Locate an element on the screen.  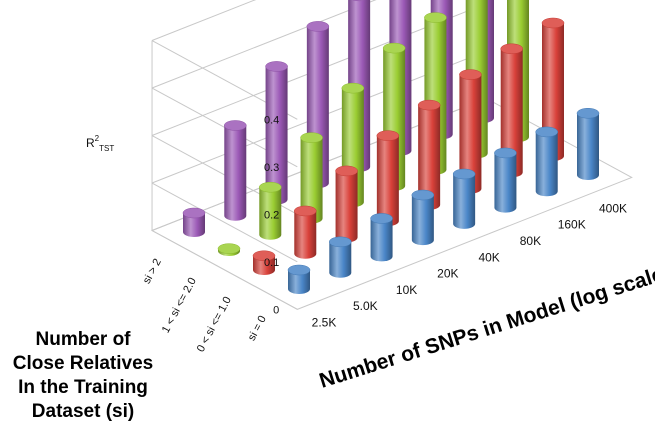
bar-si = 0-80K is located at coordinates (505, 180).